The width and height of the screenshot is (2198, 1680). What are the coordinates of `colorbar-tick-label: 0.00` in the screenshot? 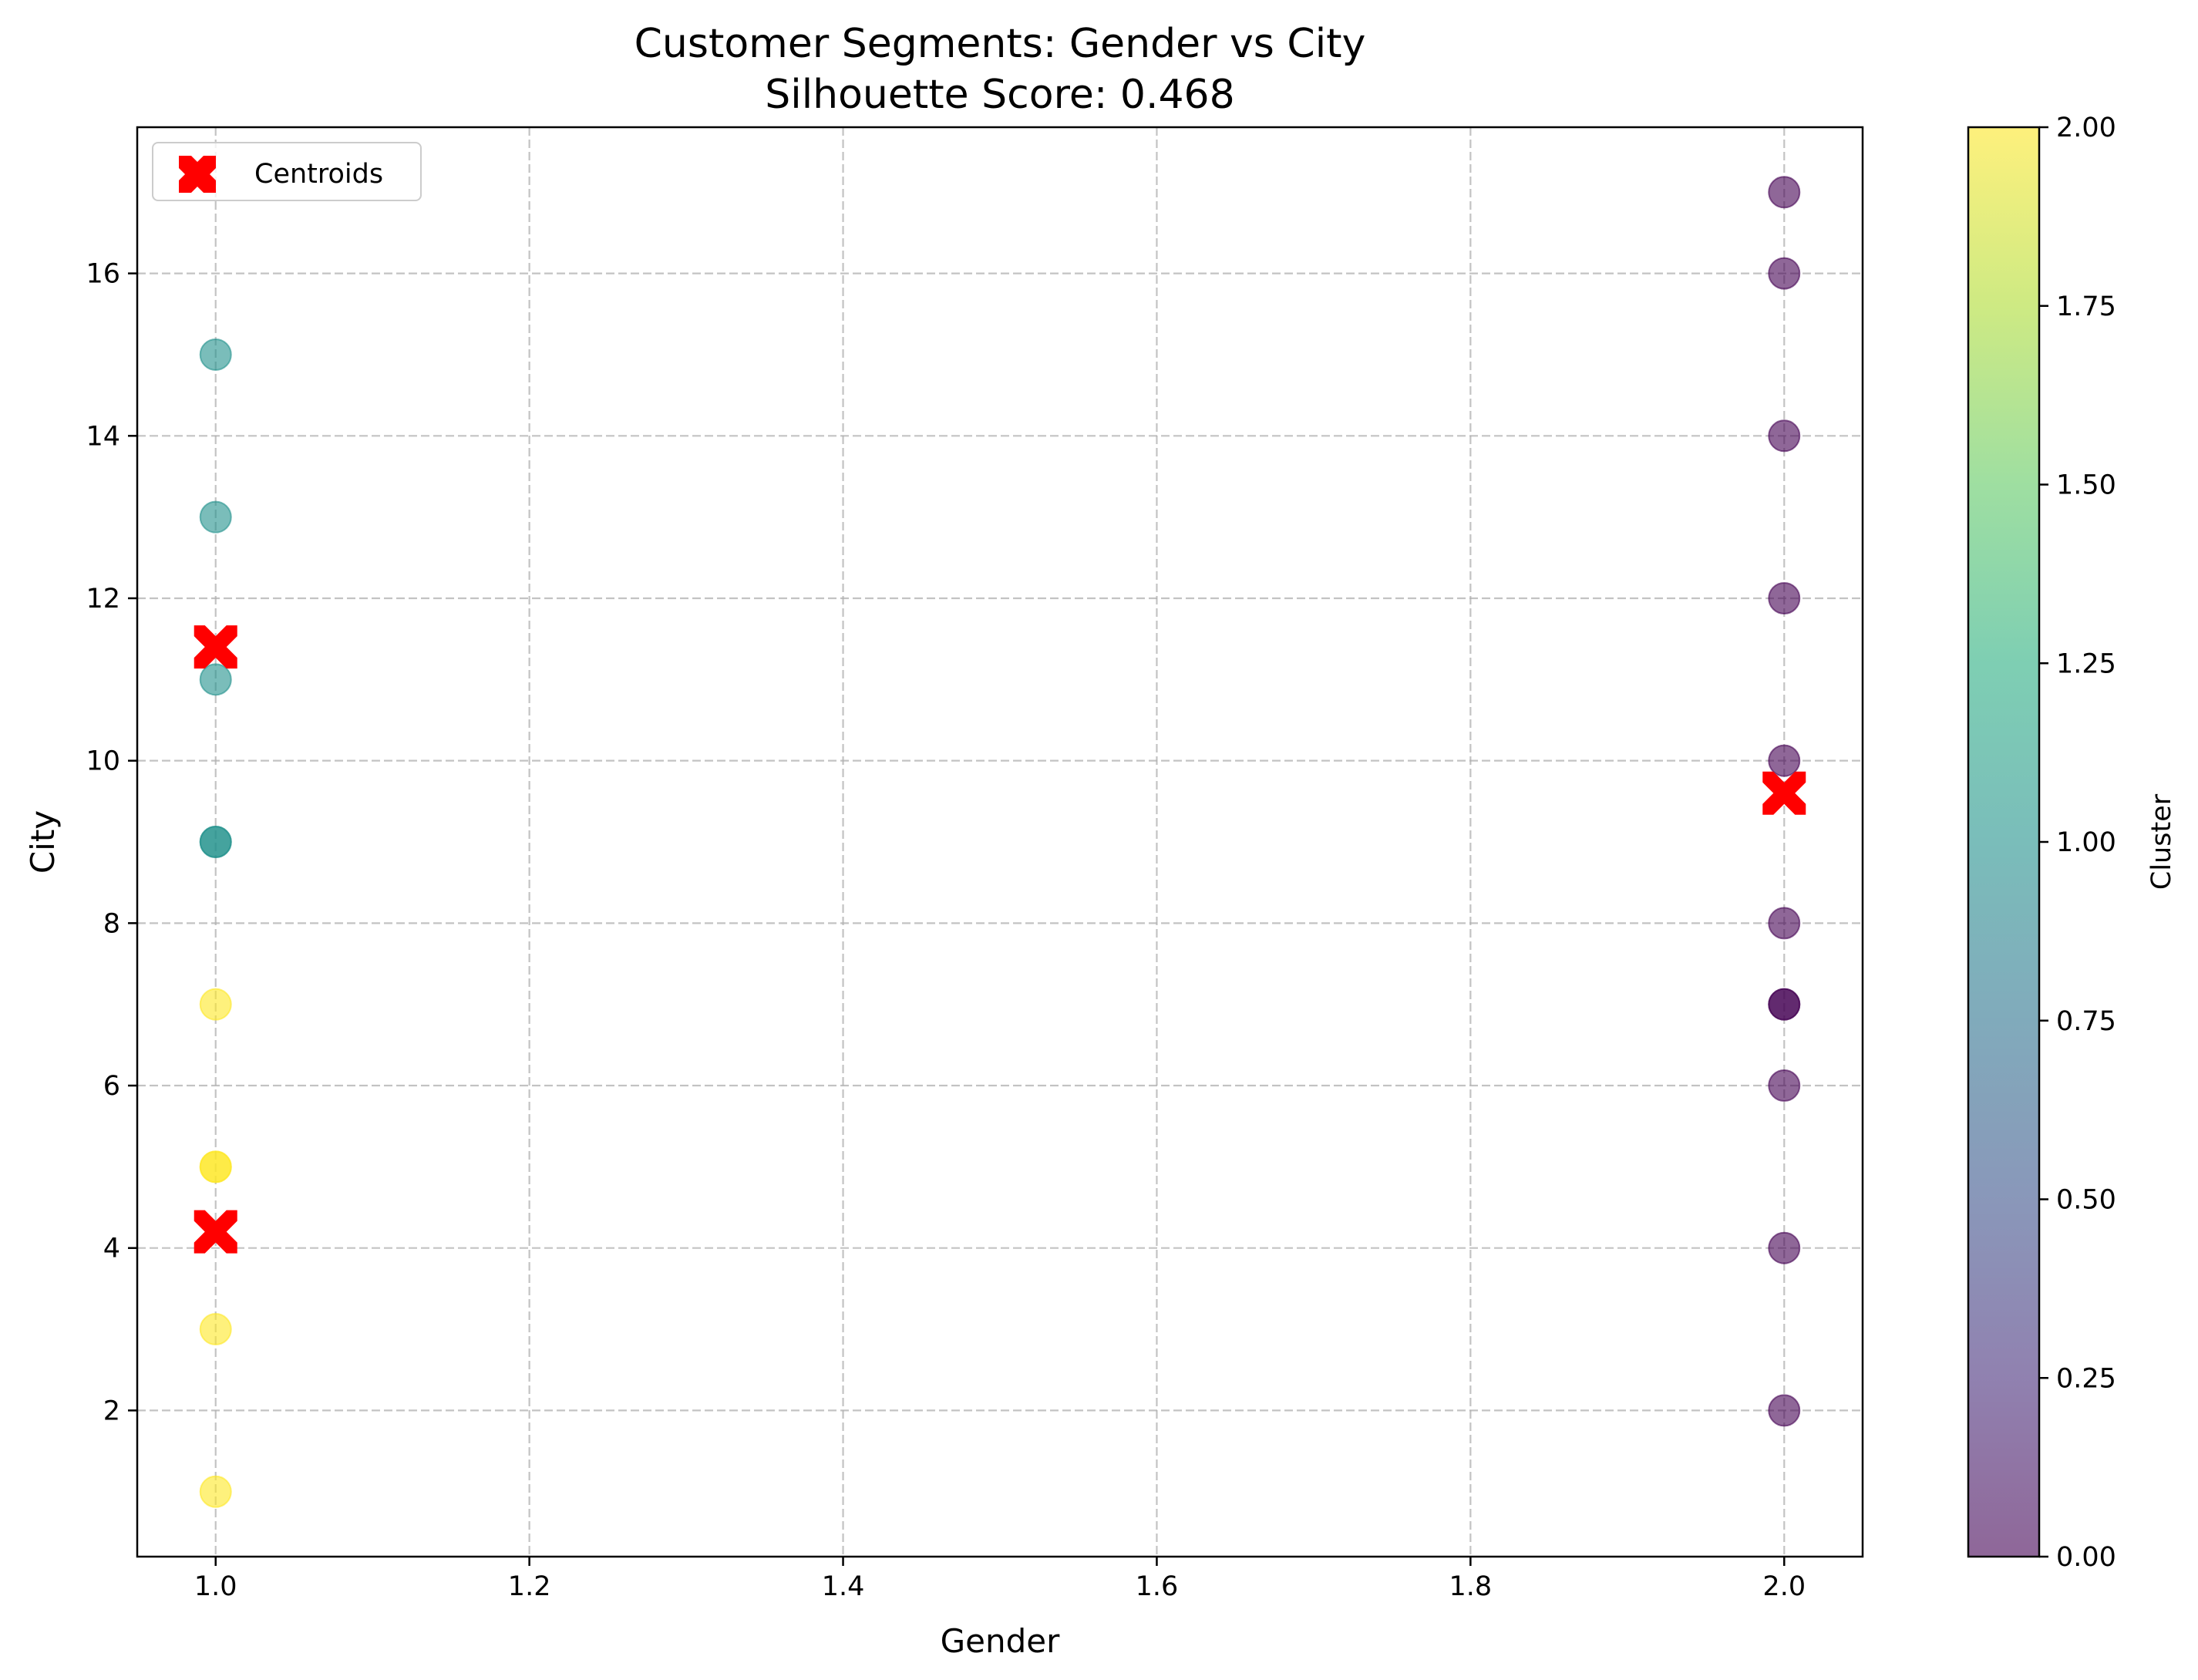 It's located at (2086, 1557).